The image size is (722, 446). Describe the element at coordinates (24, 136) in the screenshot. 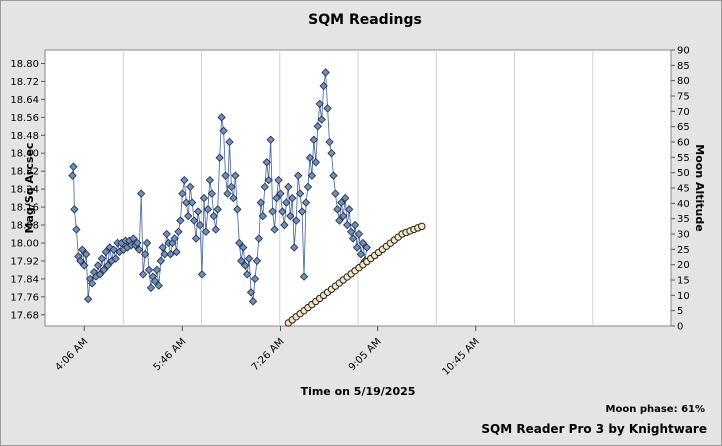

I see `left-tick-label: 18.48` at that location.